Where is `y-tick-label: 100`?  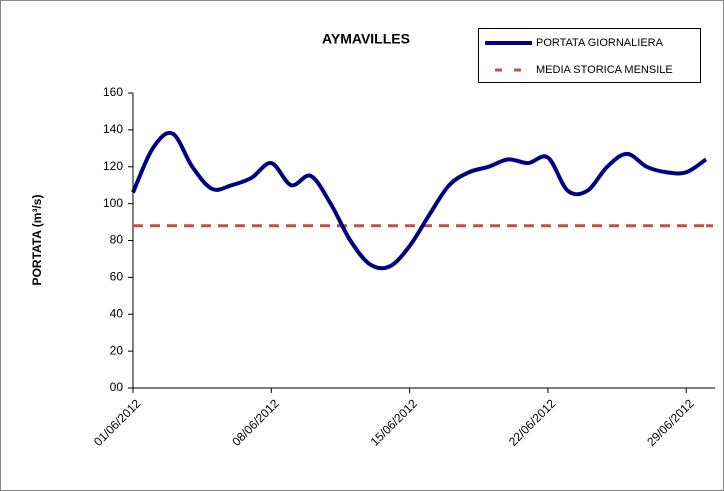
y-tick-label: 100 is located at coordinates (113, 203).